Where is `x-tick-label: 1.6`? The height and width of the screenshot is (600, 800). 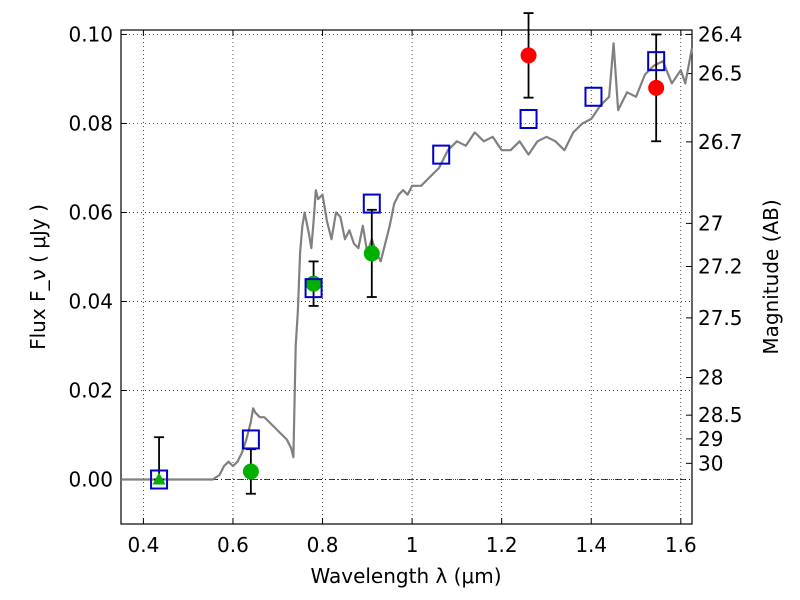 x-tick-label: 1.6 is located at coordinates (681, 545).